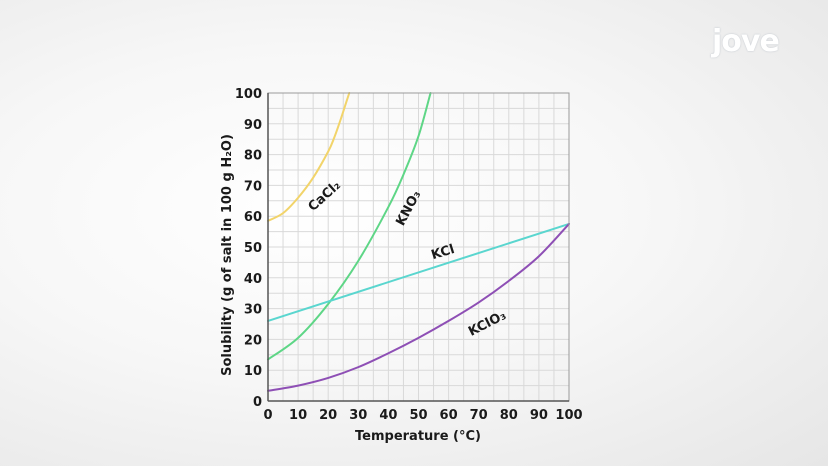 The height and width of the screenshot is (466, 828). I want to click on x-tick-labels: 0 10 20 30 40 50 60 70 80 90 100, so click(422, 415).